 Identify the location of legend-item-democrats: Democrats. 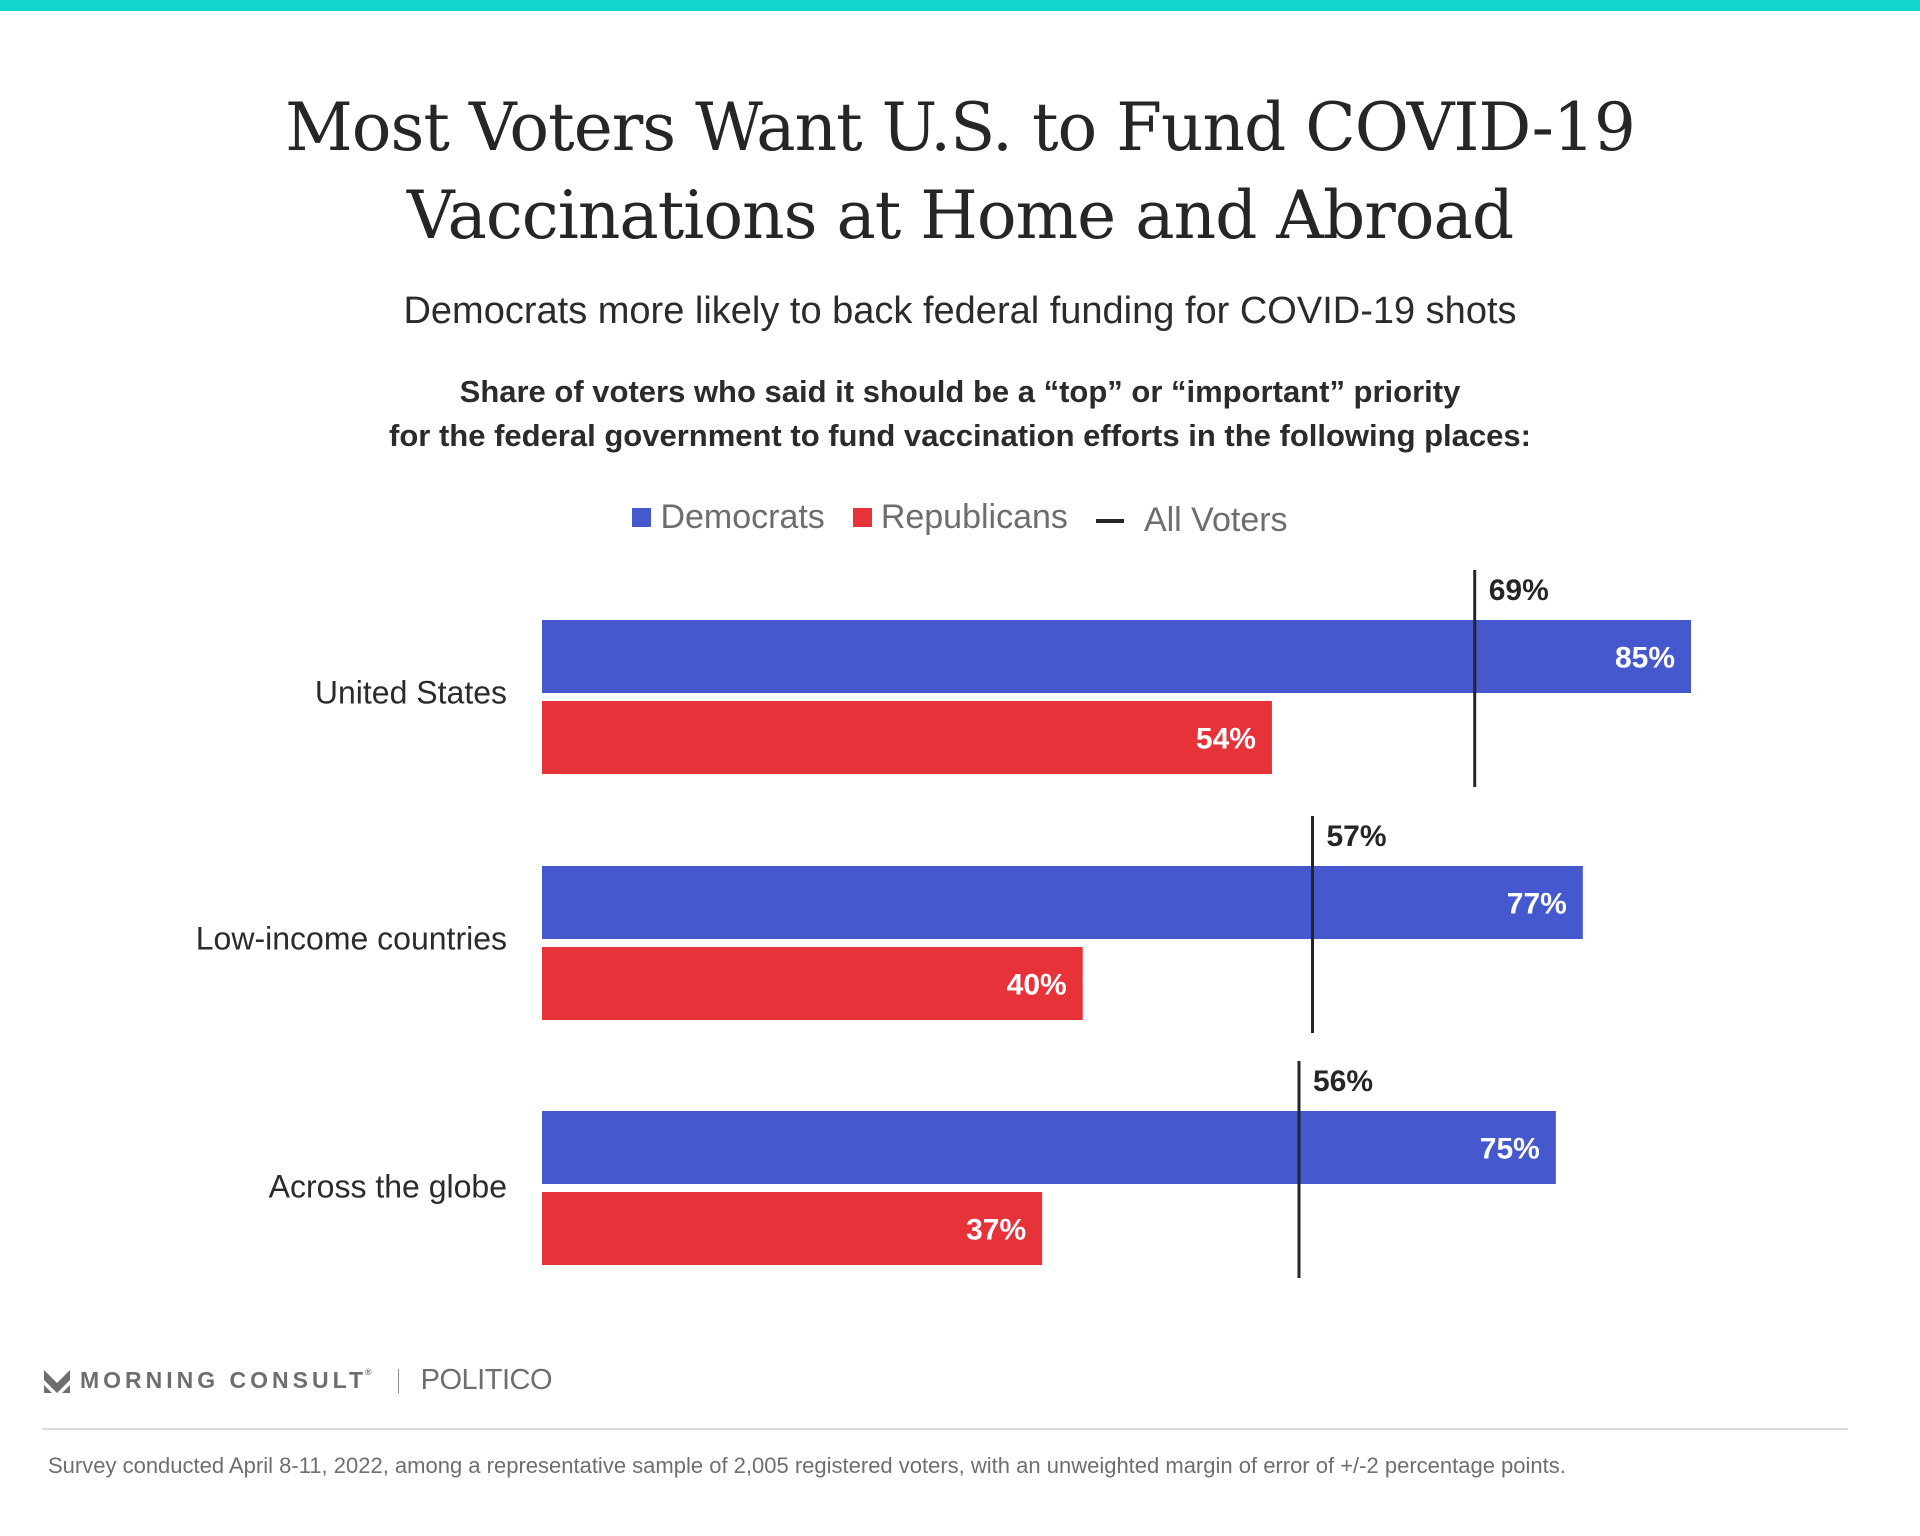
(728, 517).